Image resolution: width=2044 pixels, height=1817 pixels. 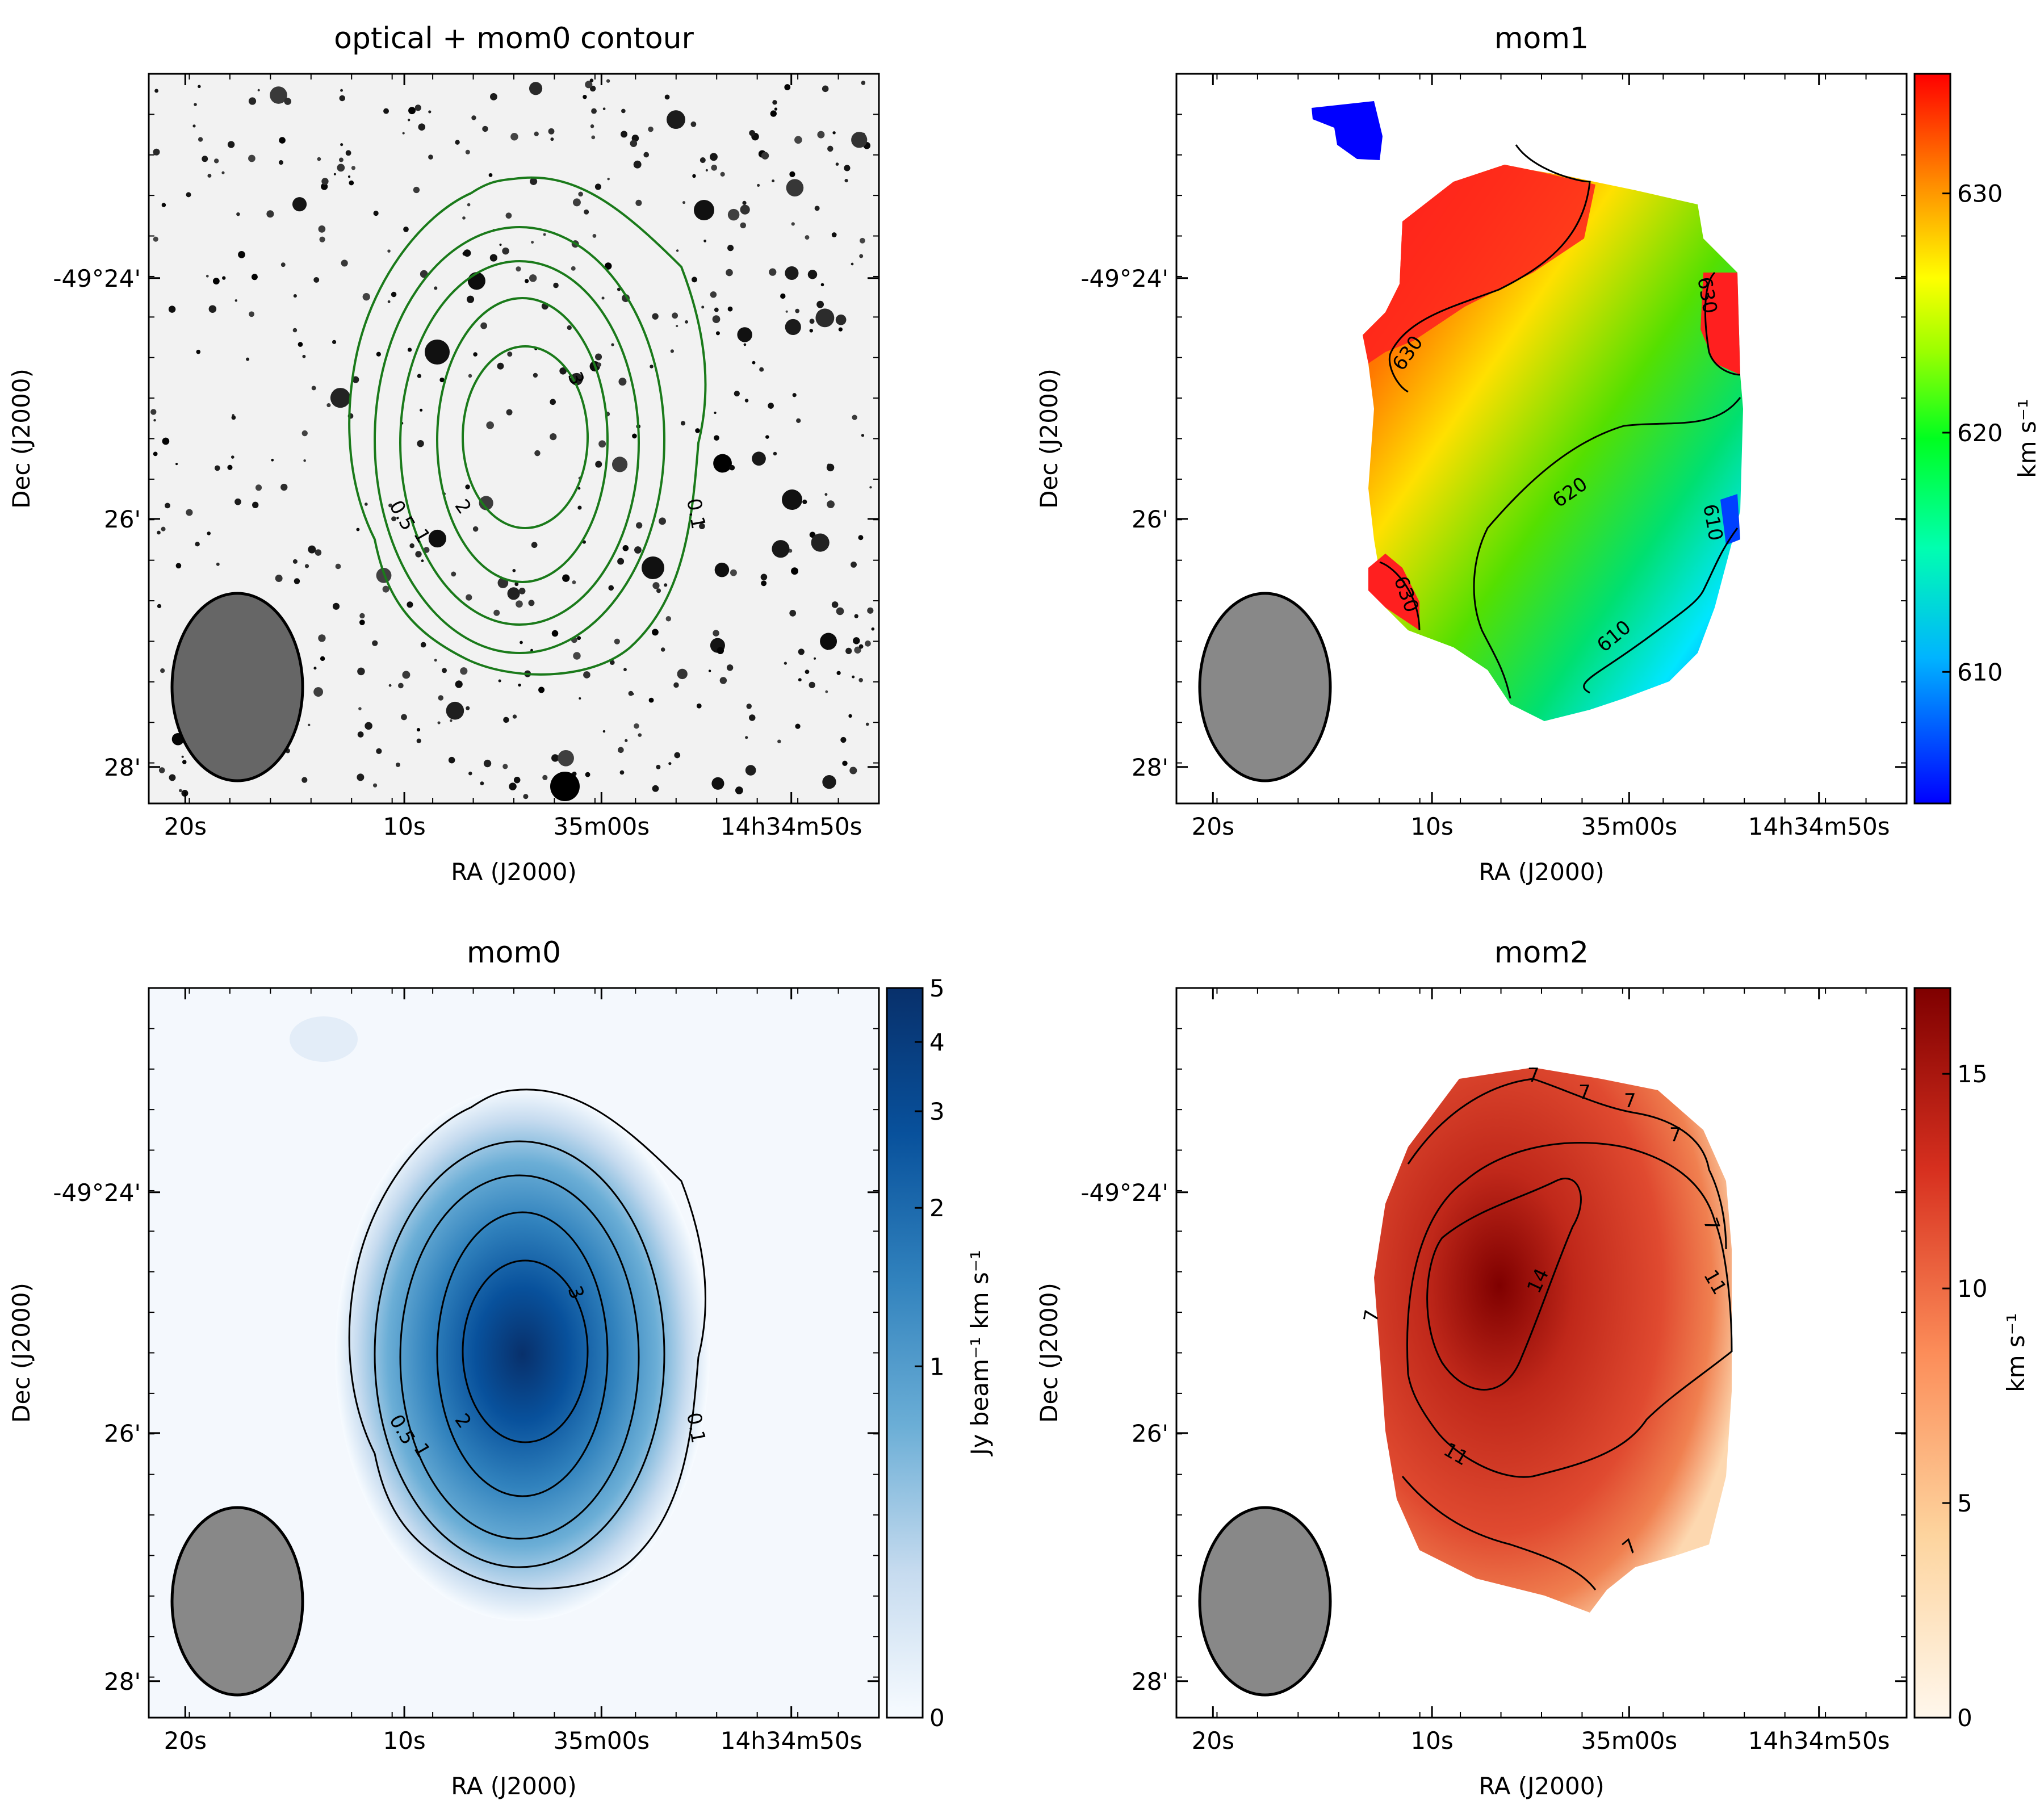 What do you see at coordinates (1124, 278) in the screenshot?
I see `mom1-ytick-label: -49°24'` at bounding box center [1124, 278].